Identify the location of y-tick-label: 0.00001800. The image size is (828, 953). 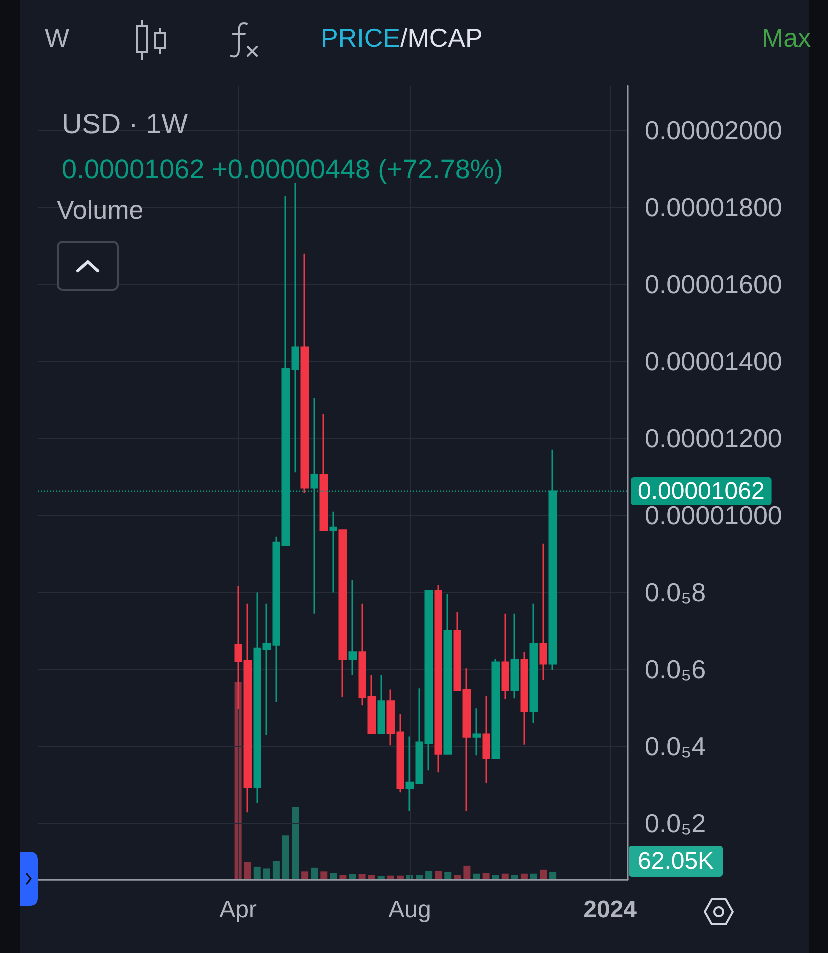
(713, 207).